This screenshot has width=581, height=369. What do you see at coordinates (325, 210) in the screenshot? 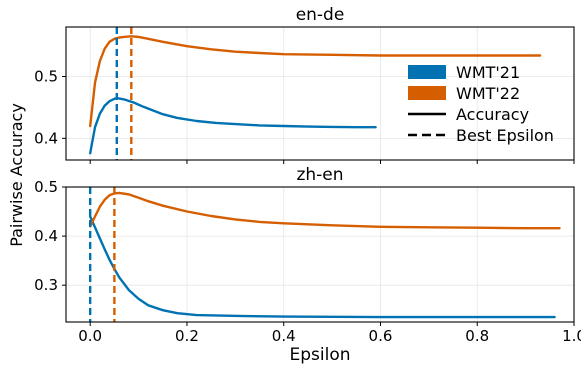
I see `series-line-wmt22` at bounding box center [325, 210].